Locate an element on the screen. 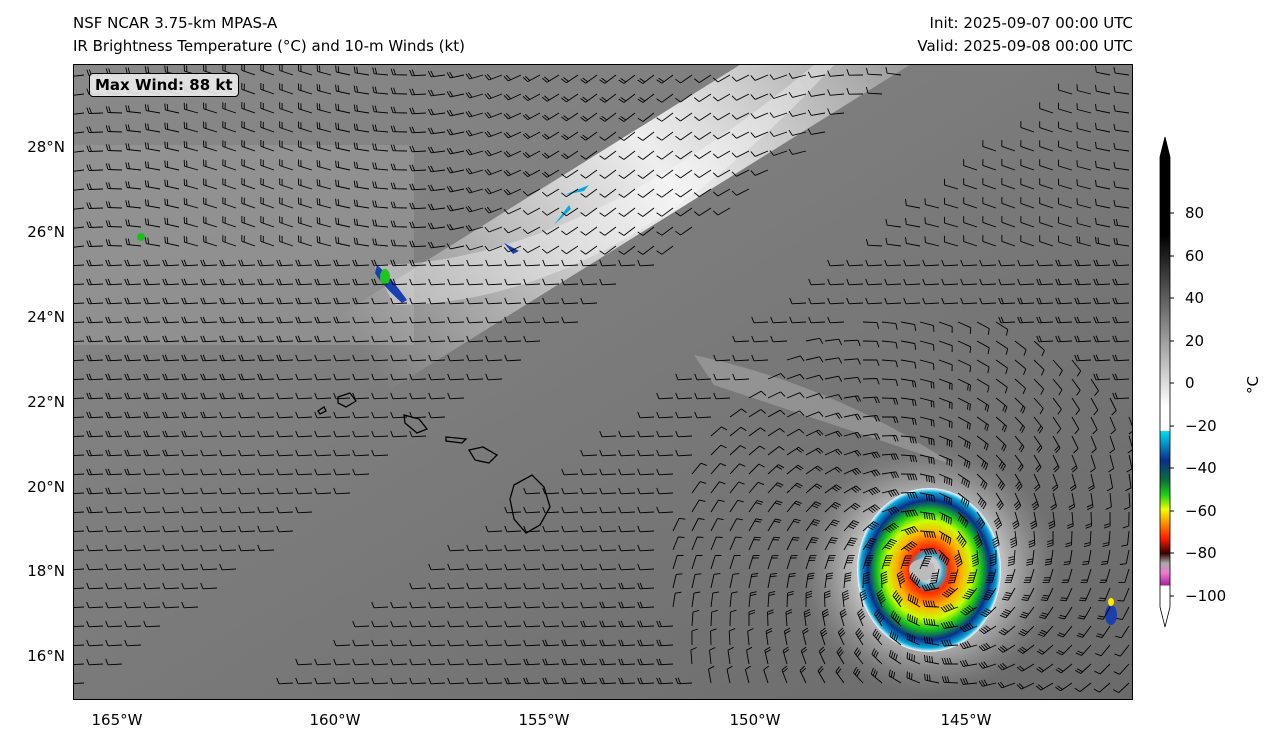 The width and height of the screenshot is (1278, 745). oahu is located at coordinates (416, 424).